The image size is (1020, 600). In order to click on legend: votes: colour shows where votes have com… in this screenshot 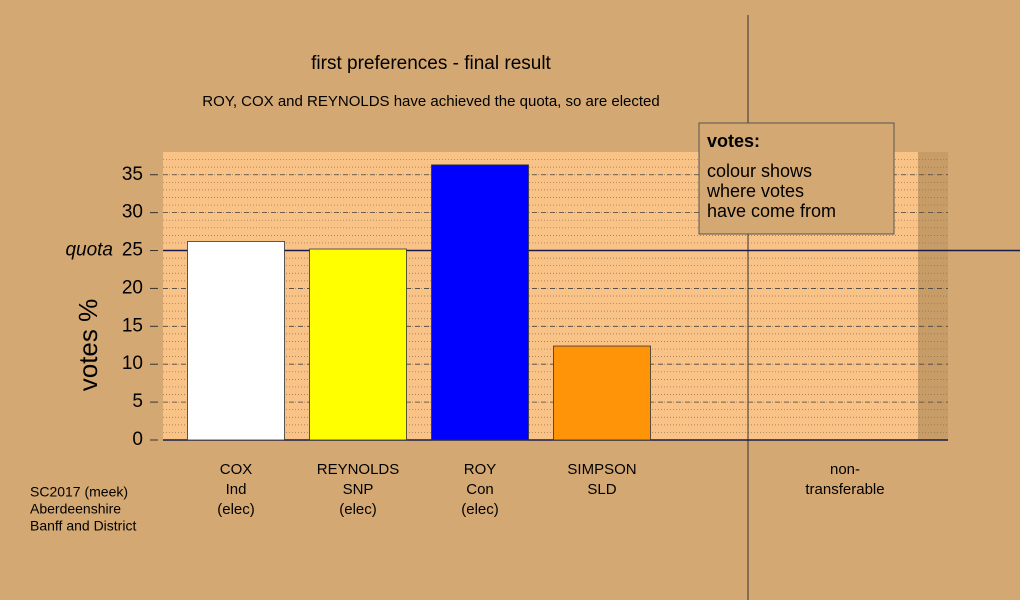, I will do `click(796, 178)`.